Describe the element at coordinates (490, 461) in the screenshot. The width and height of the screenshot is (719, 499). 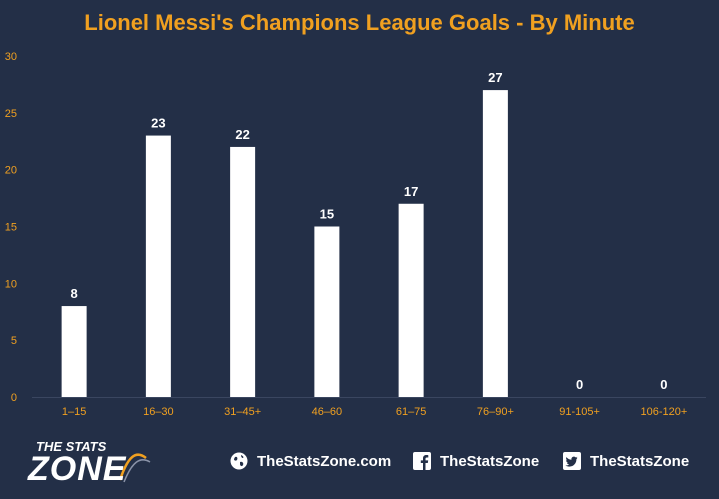
I see `facebook-text: TheStatsZone` at that location.